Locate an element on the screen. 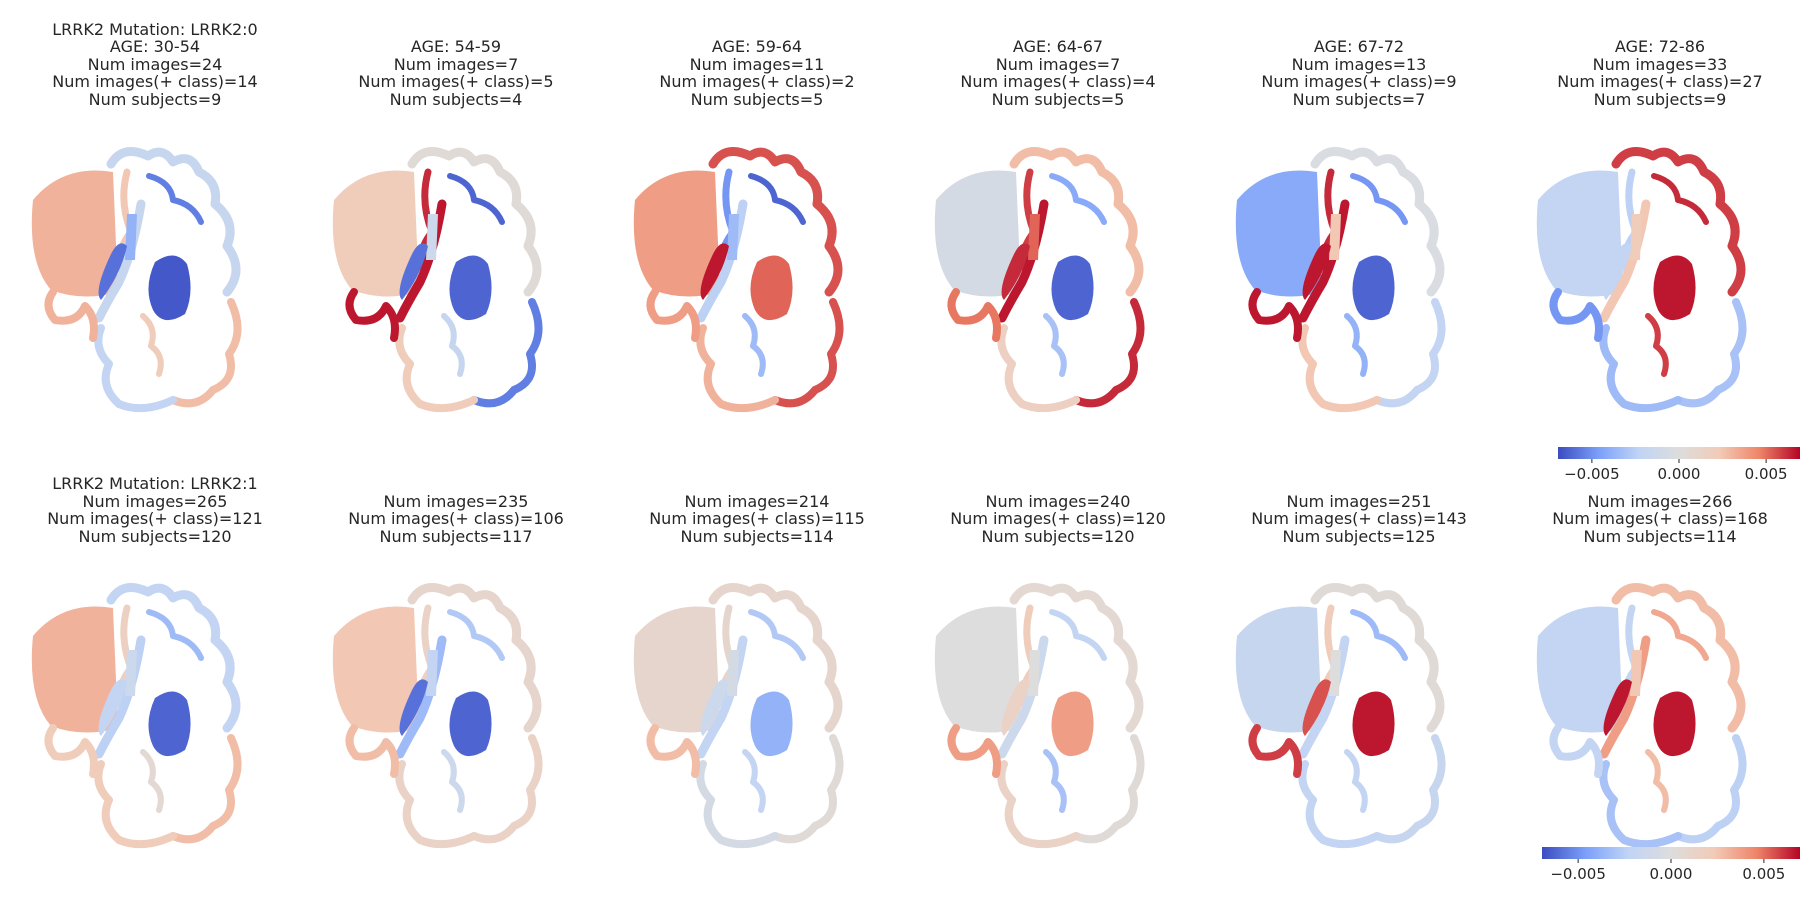 The height and width of the screenshot is (900, 1820). panel-title-line: Num subjects=4 is located at coordinates (456, 99).